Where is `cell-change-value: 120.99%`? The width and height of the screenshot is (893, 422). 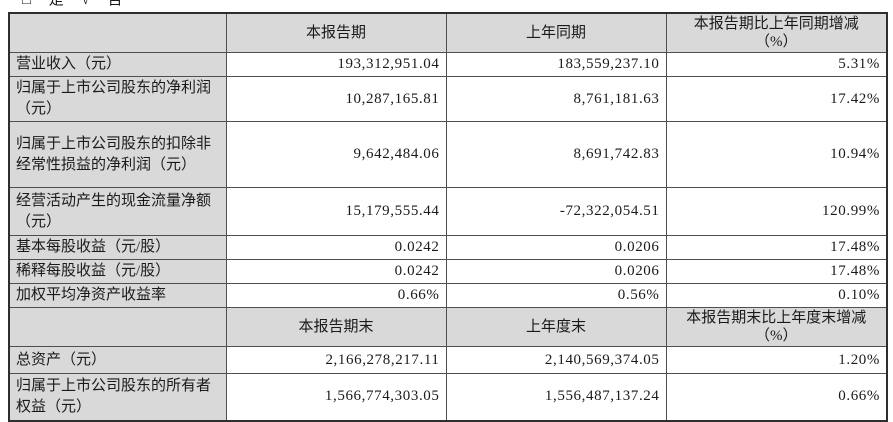 cell-change-value: 120.99% is located at coordinates (776, 211).